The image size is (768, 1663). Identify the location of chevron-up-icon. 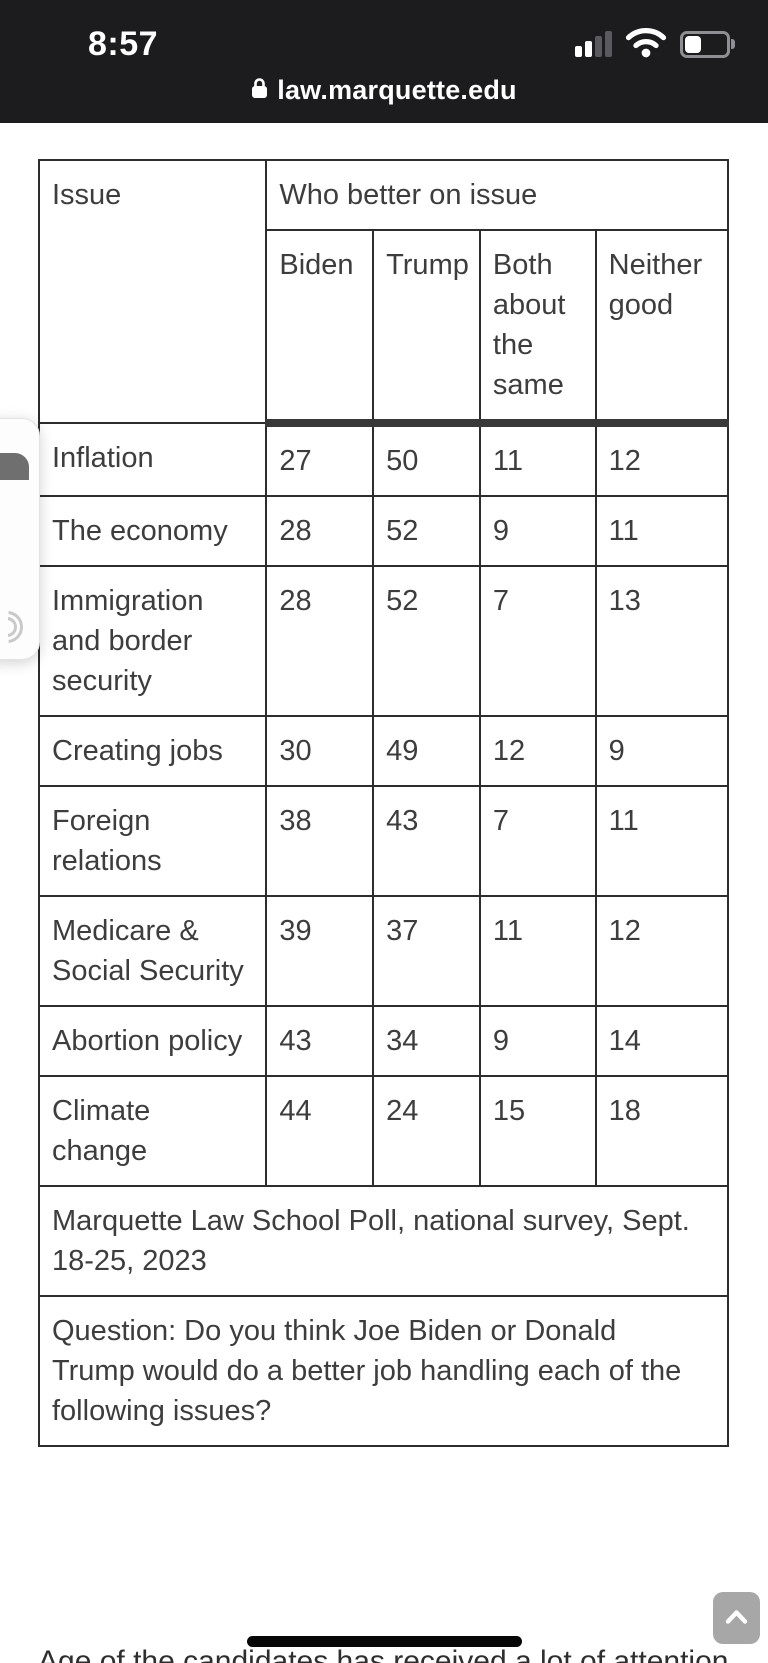
(736, 1618).